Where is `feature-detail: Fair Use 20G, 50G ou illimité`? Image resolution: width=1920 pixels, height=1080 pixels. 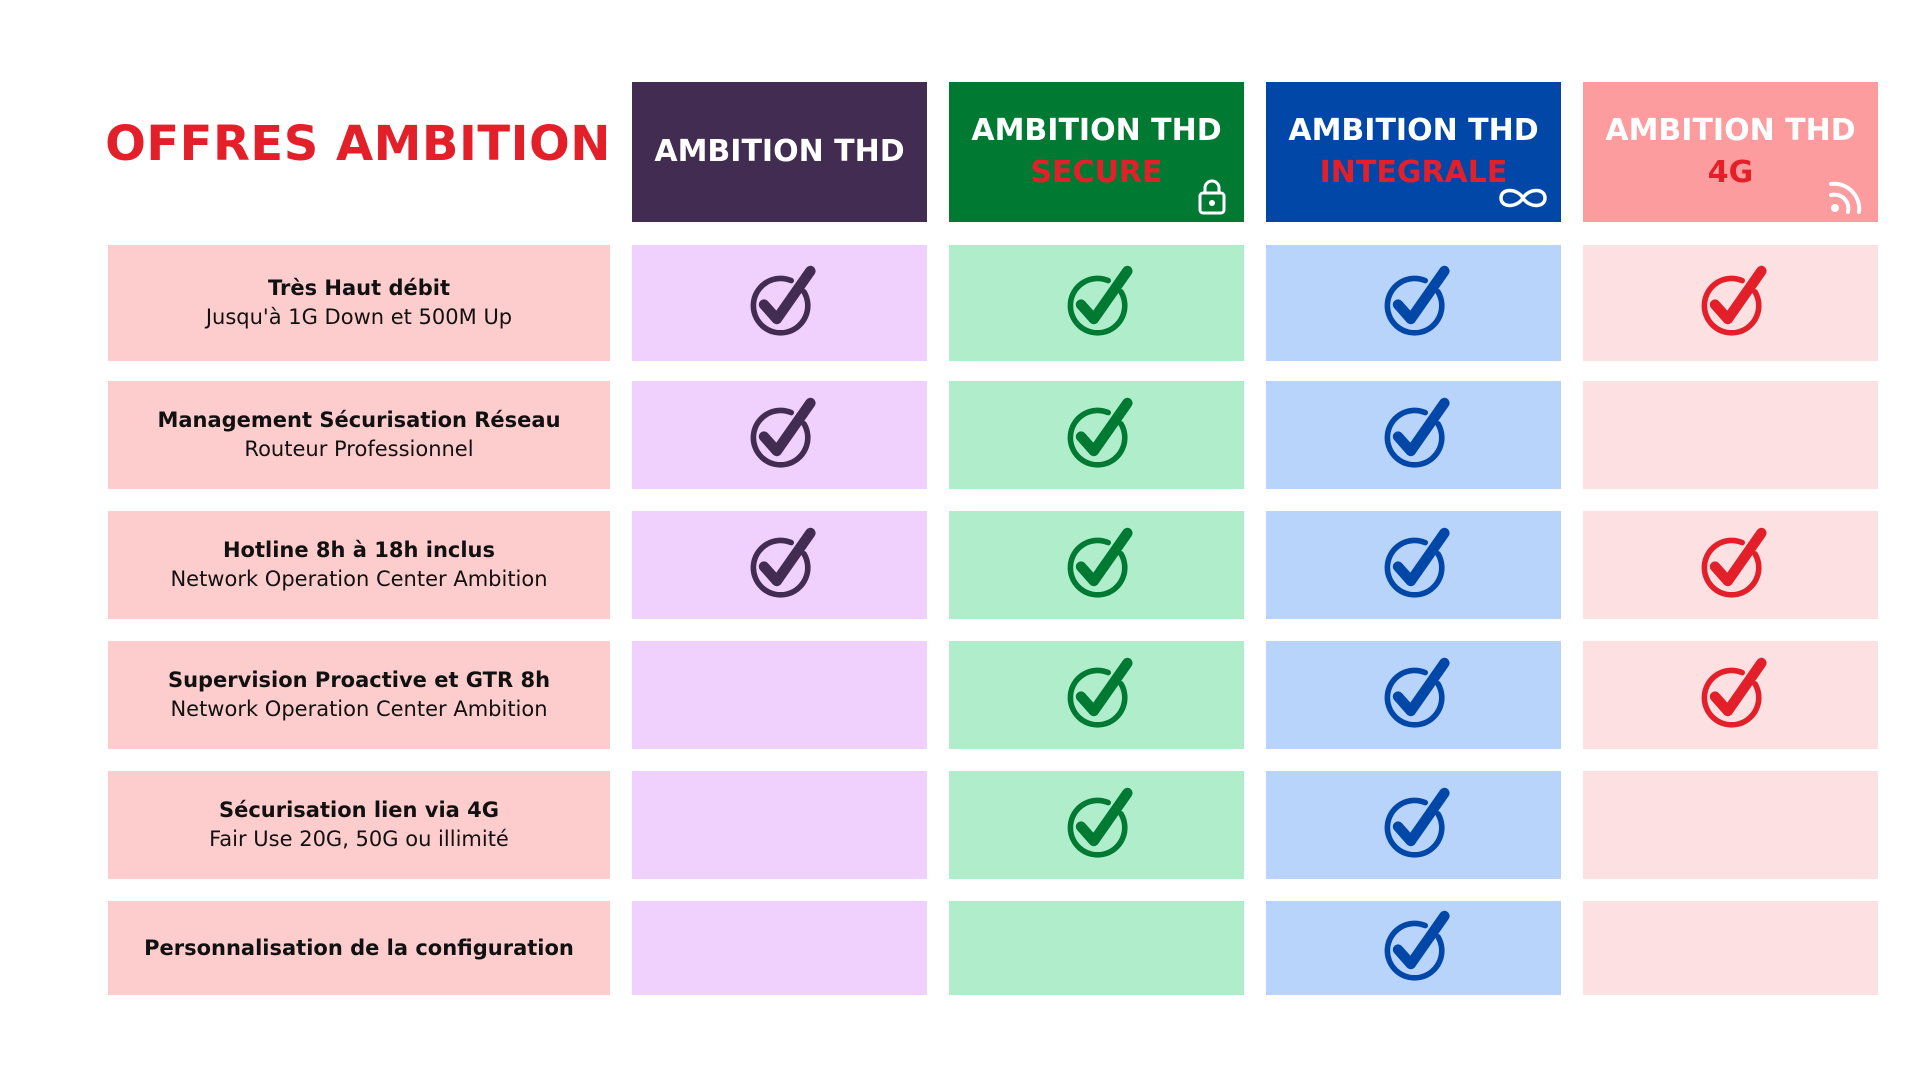 feature-detail: Fair Use 20G, 50G ou illimité is located at coordinates (359, 839).